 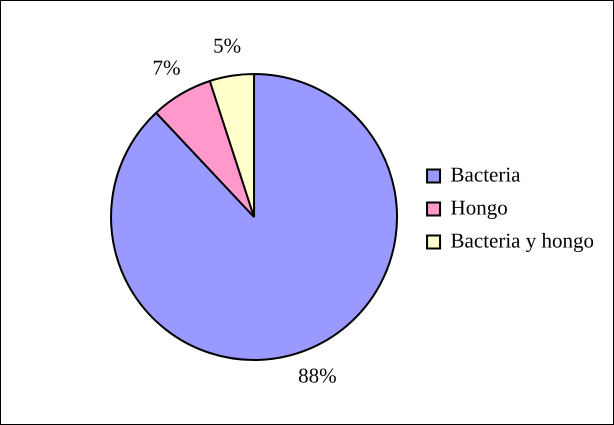 I want to click on data-label: 88%, so click(x=317, y=375).